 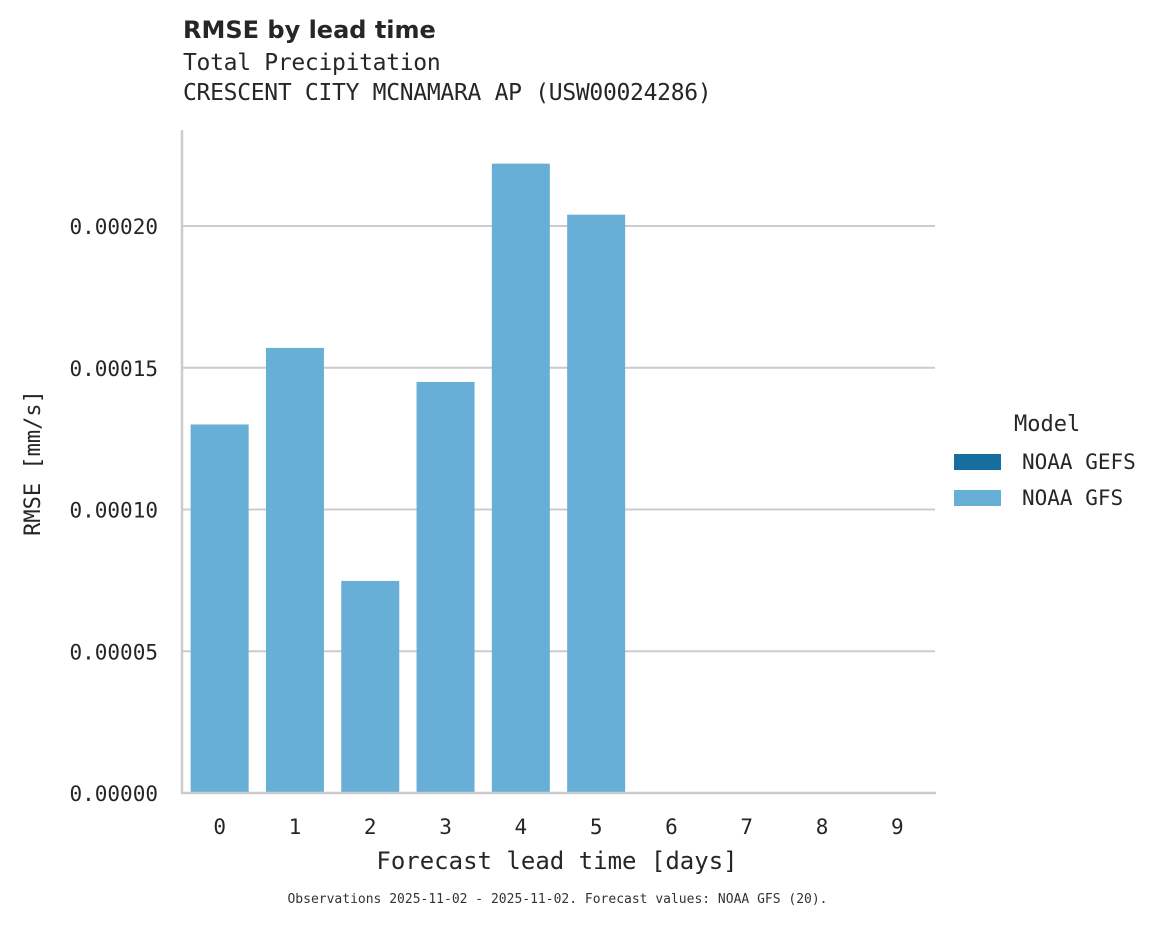 I want to click on legend-title: Model, so click(x=1047, y=424).